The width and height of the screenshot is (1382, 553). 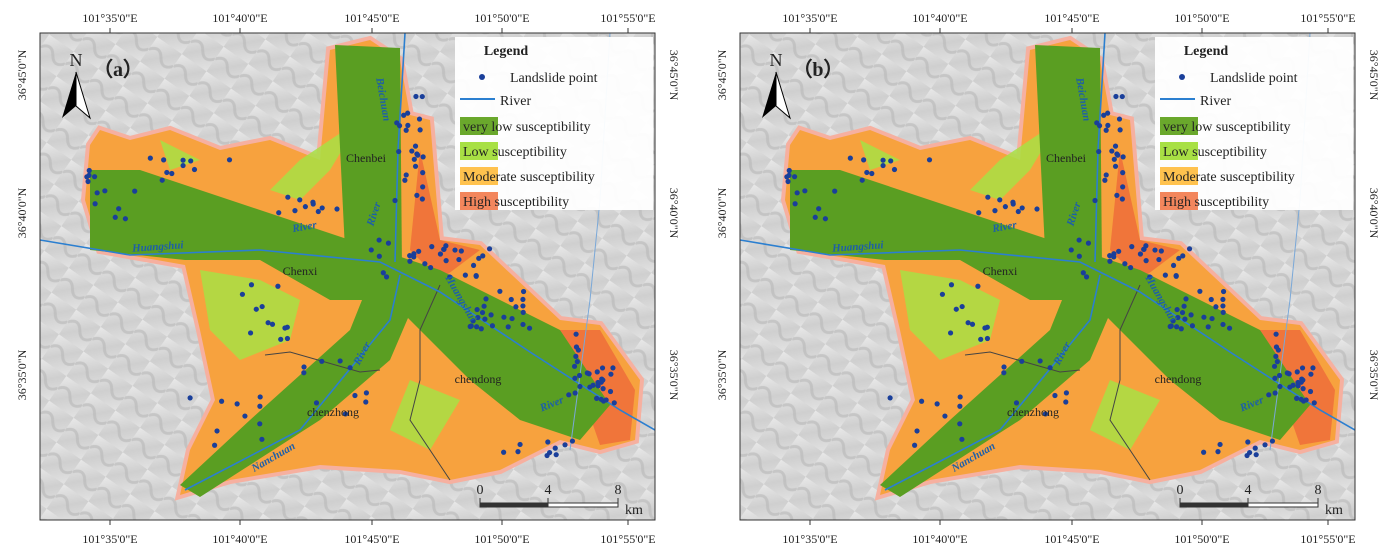 I want to click on valley-zone, so click(x=368, y=158).